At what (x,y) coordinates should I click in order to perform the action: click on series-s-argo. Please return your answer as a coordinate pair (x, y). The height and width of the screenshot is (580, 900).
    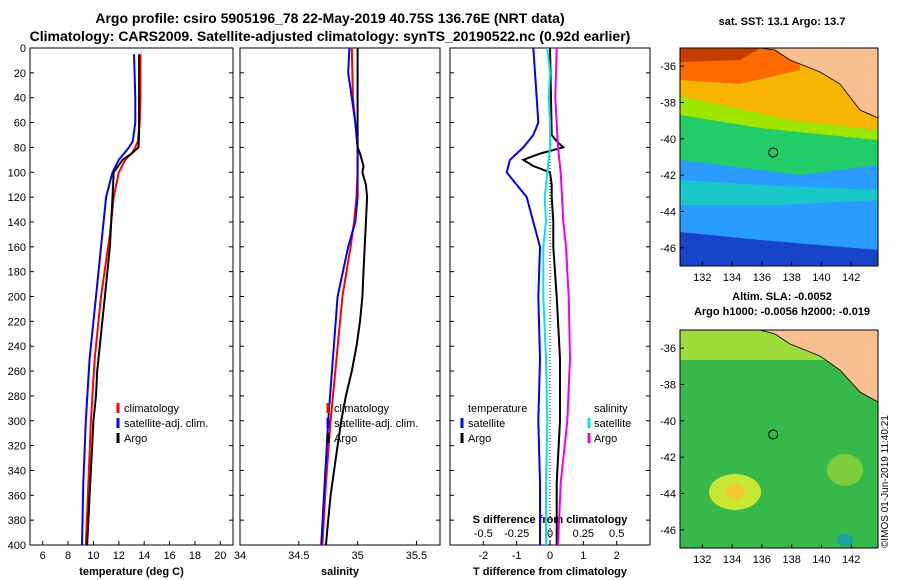
    Looking at the image, I should click on (563, 296).